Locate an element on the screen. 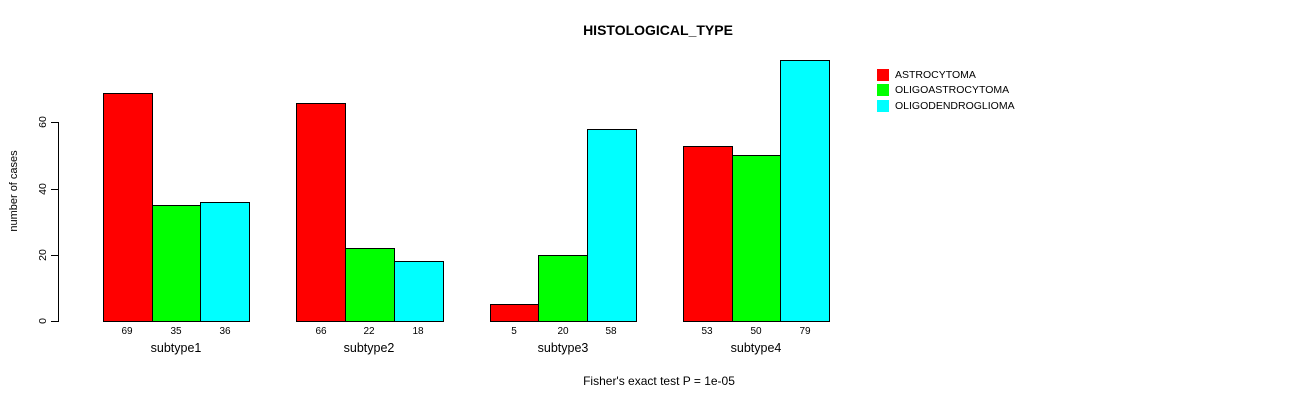 The width and height of the screenshot is (1290, 400). bar-oligodendroglioma-subtype3 is located at coordinates (612, 225).